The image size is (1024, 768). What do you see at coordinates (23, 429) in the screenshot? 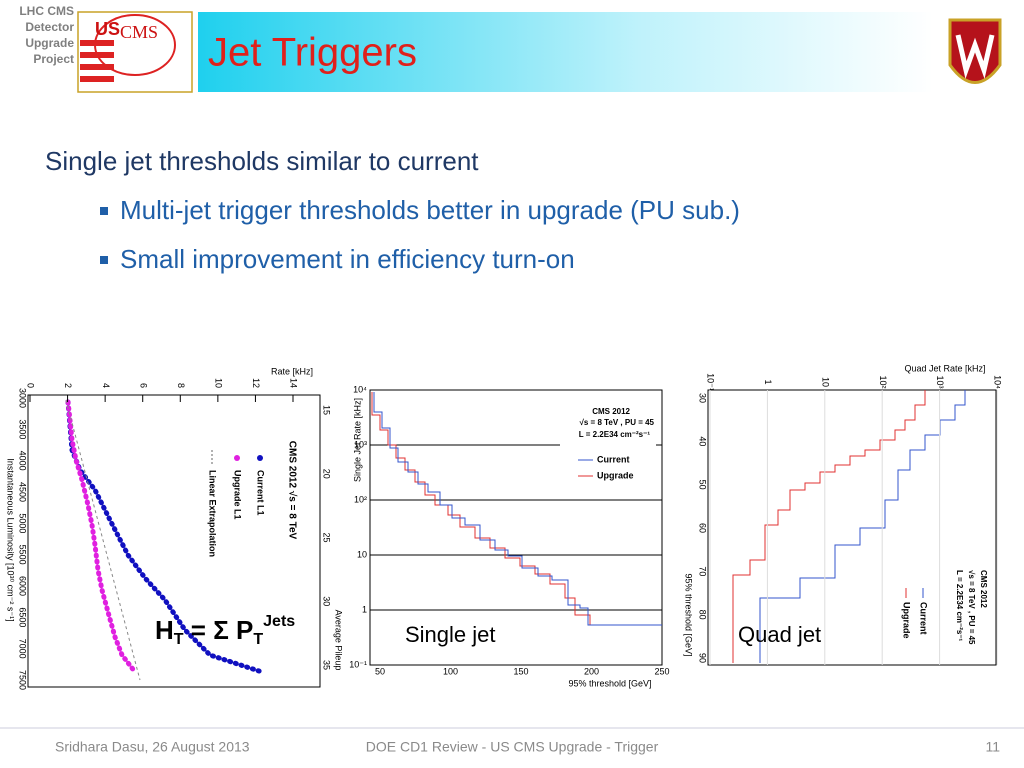
I see `tick-label: 3500` at bounding box center [23, 429].